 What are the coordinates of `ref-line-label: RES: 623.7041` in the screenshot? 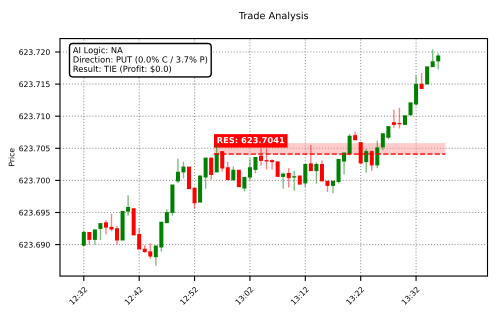 It's located at (250, 140).